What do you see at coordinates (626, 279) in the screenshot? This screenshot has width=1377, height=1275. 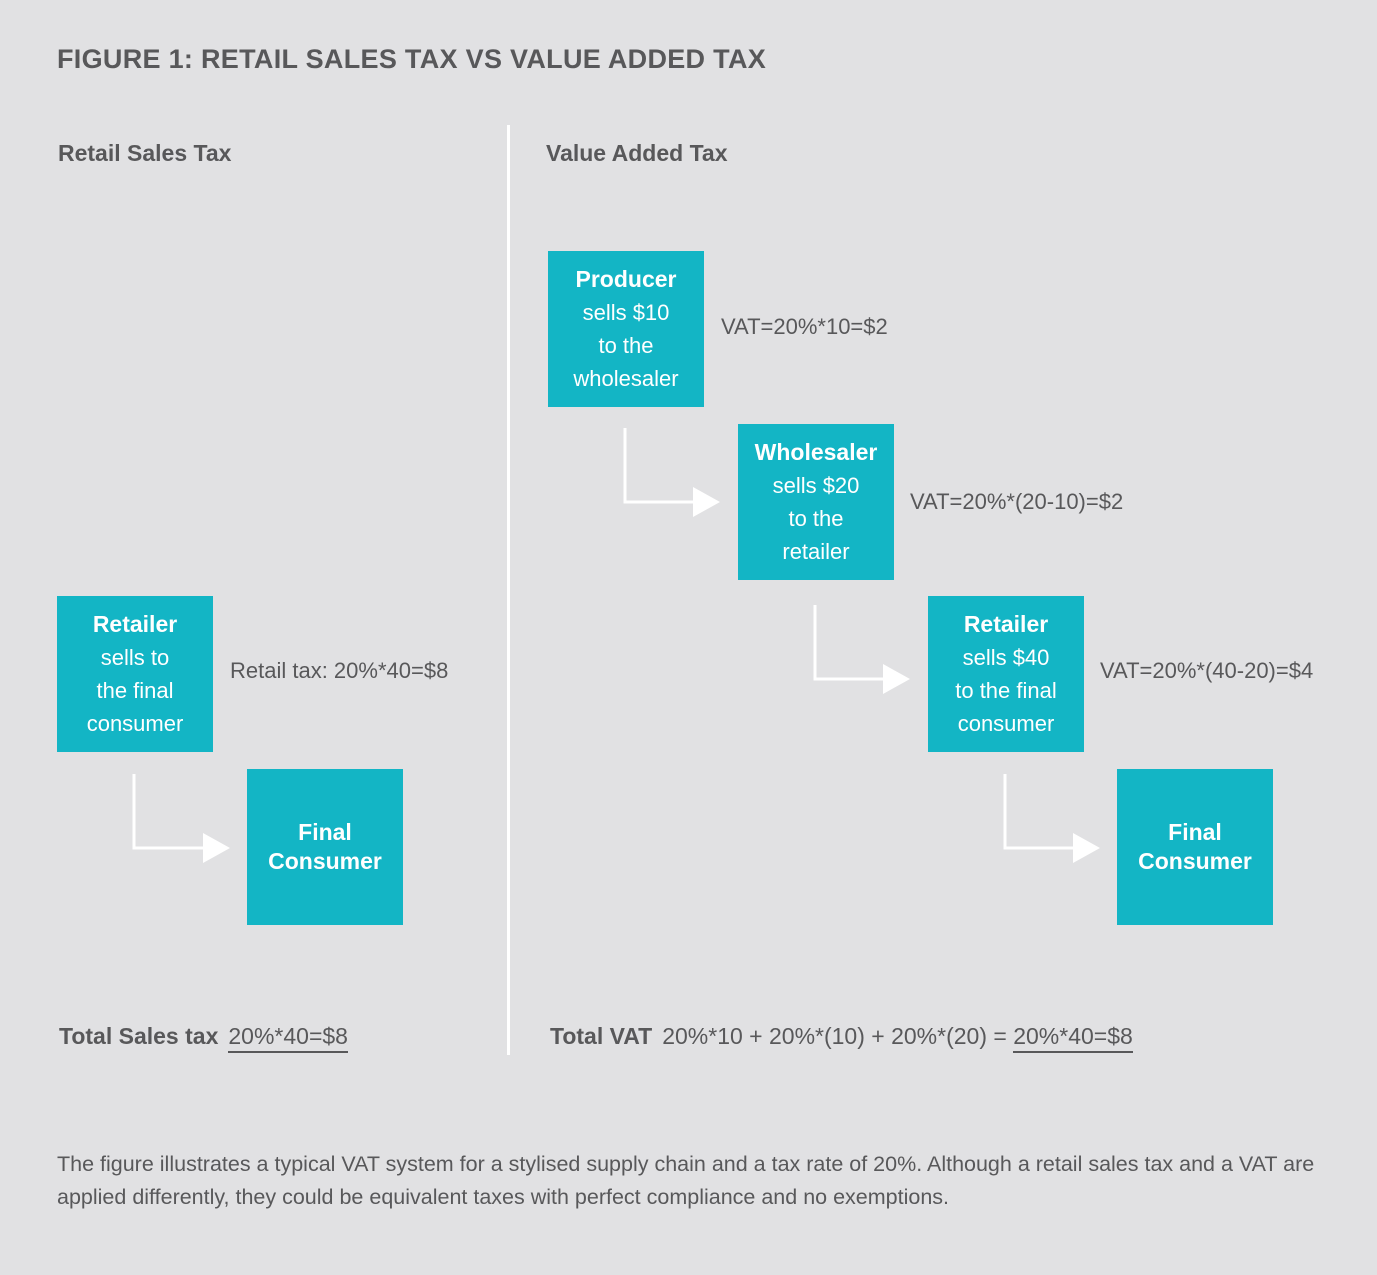 I see `box-name: Producer` at bounding box center [626, 279].